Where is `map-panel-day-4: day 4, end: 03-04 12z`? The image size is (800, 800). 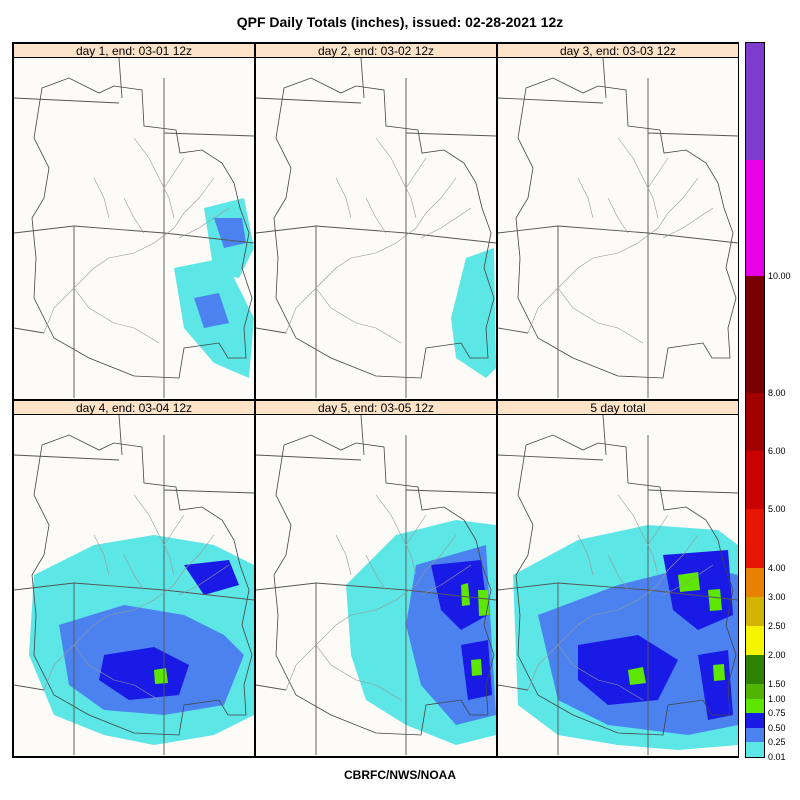
map-panel-day-4: day 4, end: 03-04 12z is located at coordinates (134, 578).